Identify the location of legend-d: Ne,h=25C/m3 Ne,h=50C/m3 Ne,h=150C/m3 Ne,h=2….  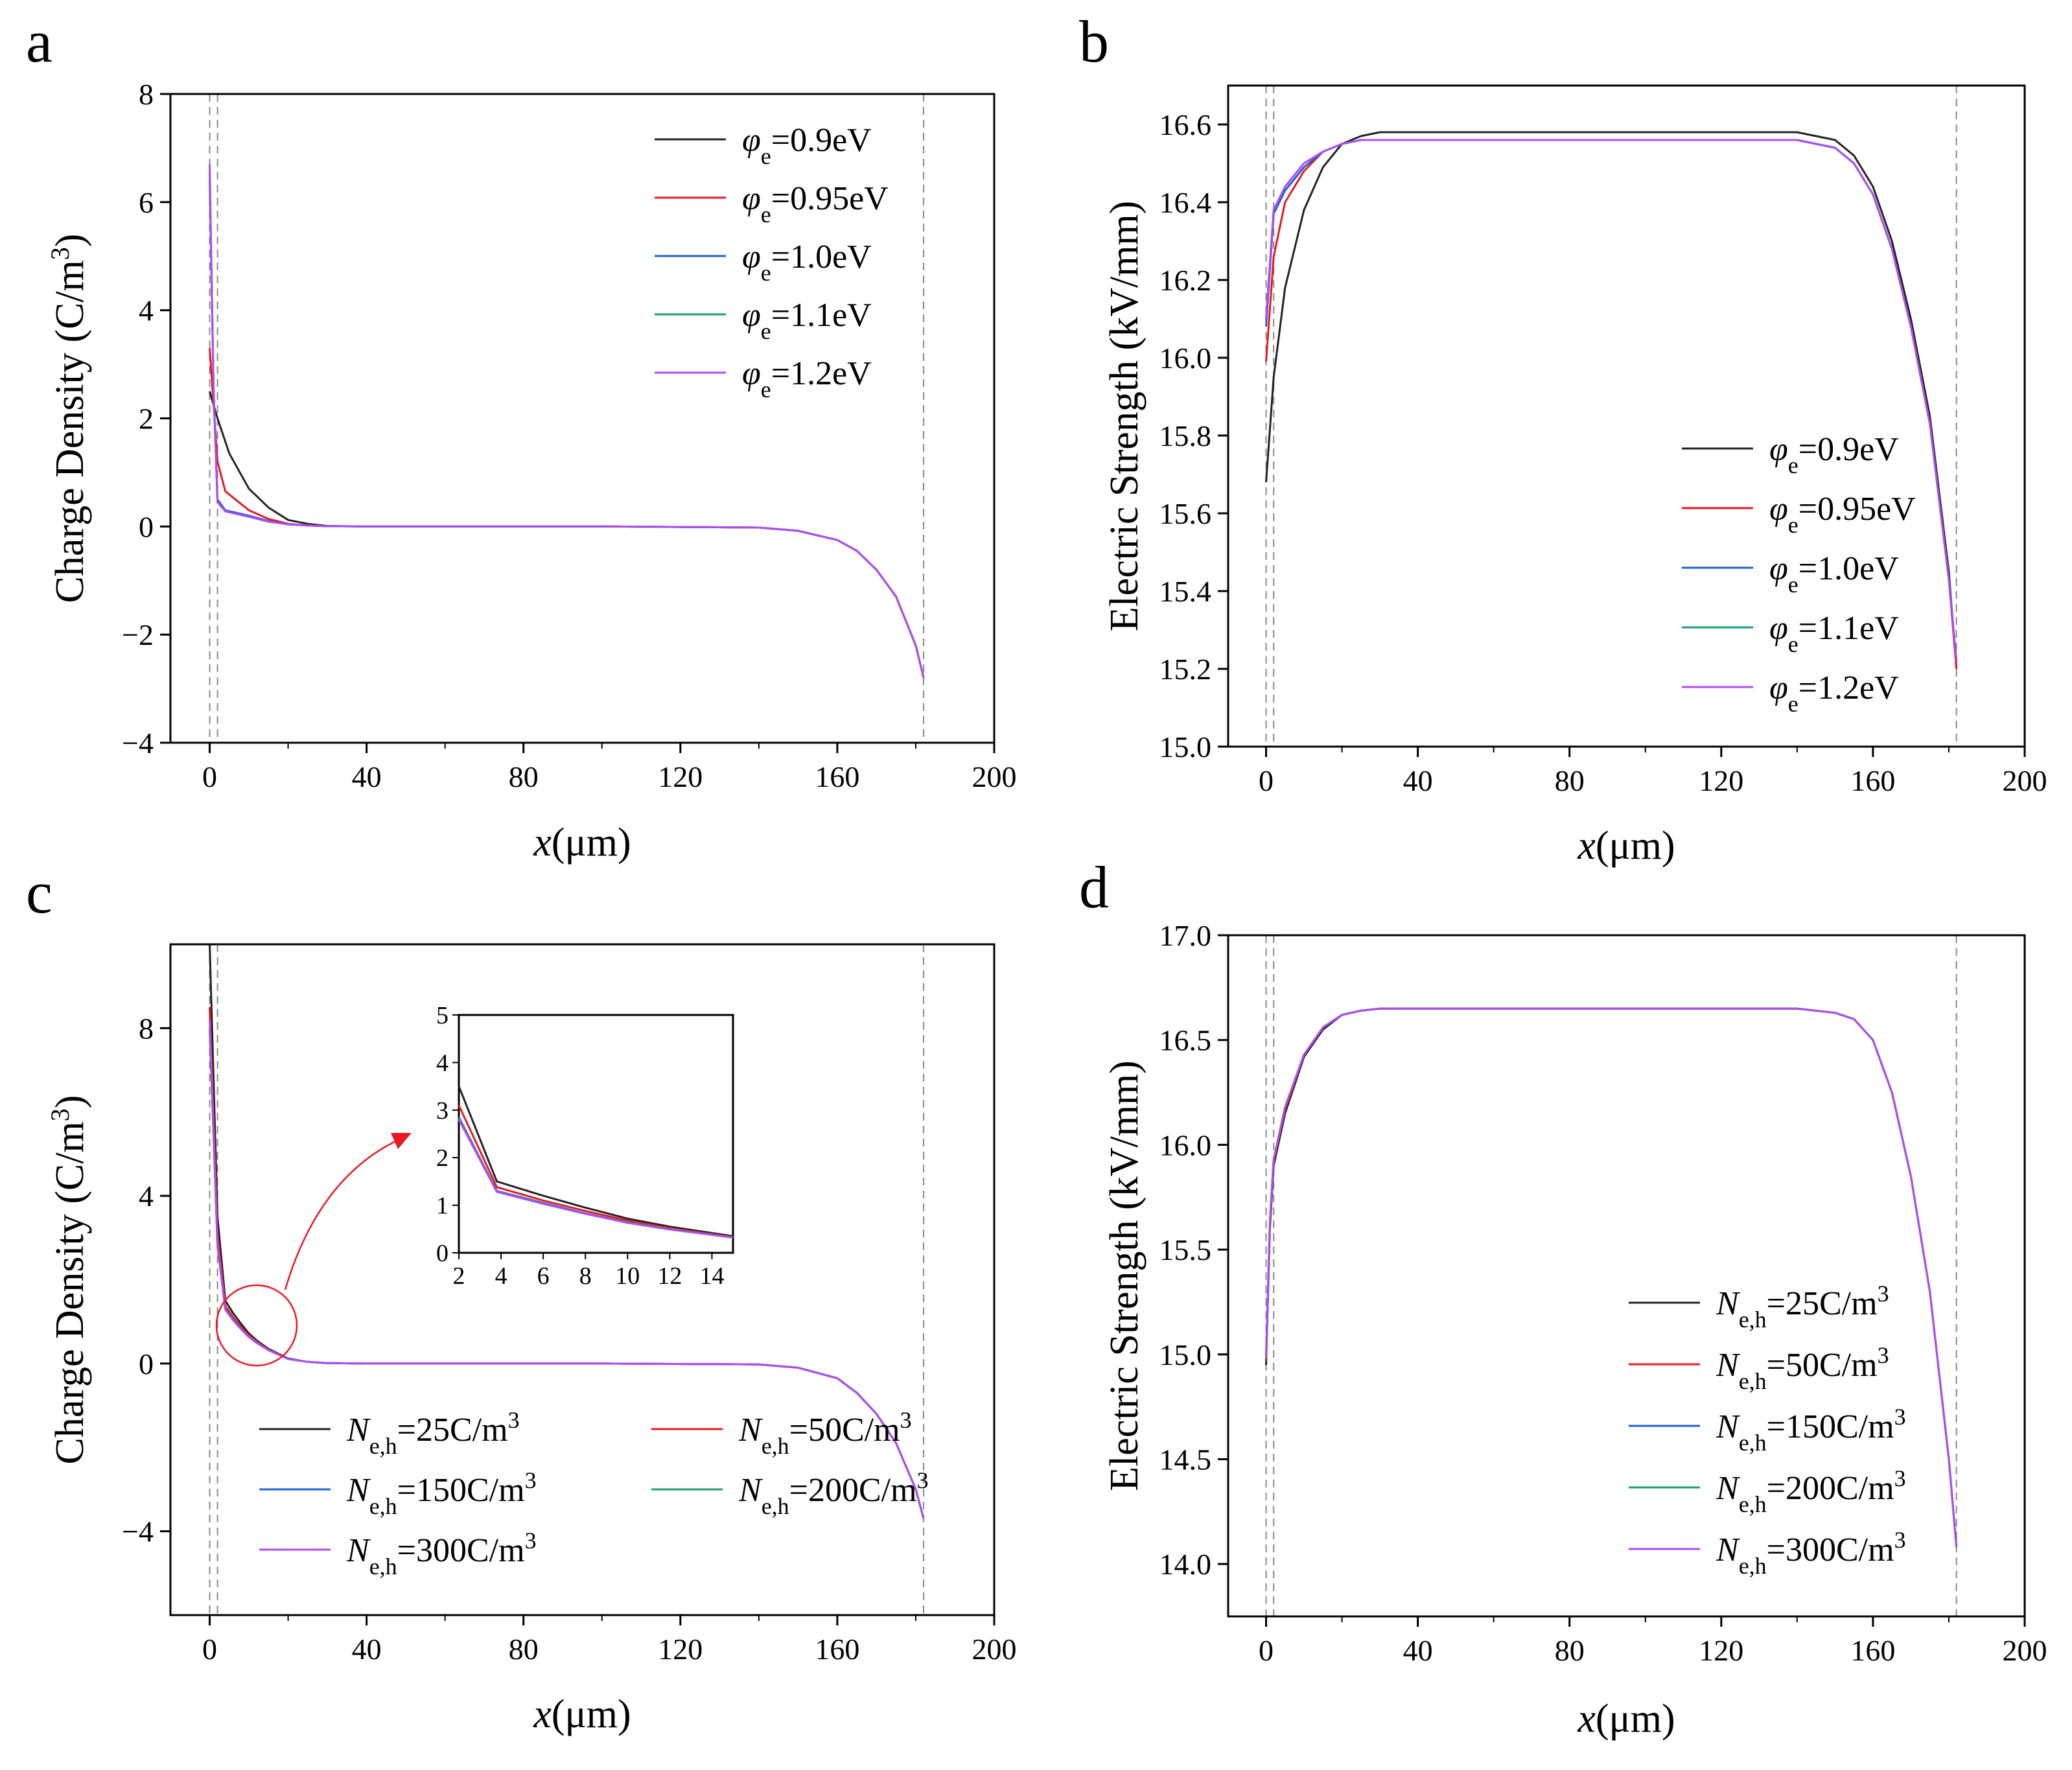
(1767, 1430).